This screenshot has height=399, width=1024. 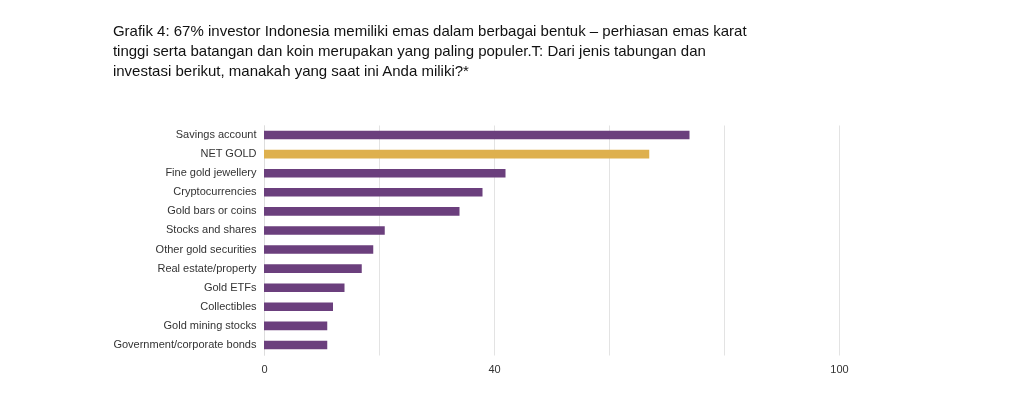 What do you see at coordinates (264, 368) in the screenshot?
I see `x-tick-label: 0` at bounding box center [264, 368].